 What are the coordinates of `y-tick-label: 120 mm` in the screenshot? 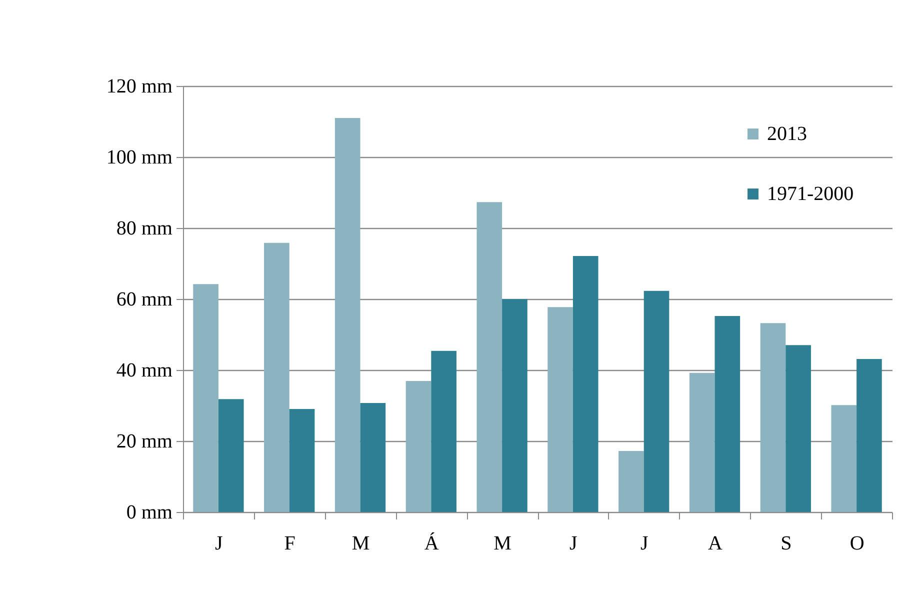 It's located at (139, 87).